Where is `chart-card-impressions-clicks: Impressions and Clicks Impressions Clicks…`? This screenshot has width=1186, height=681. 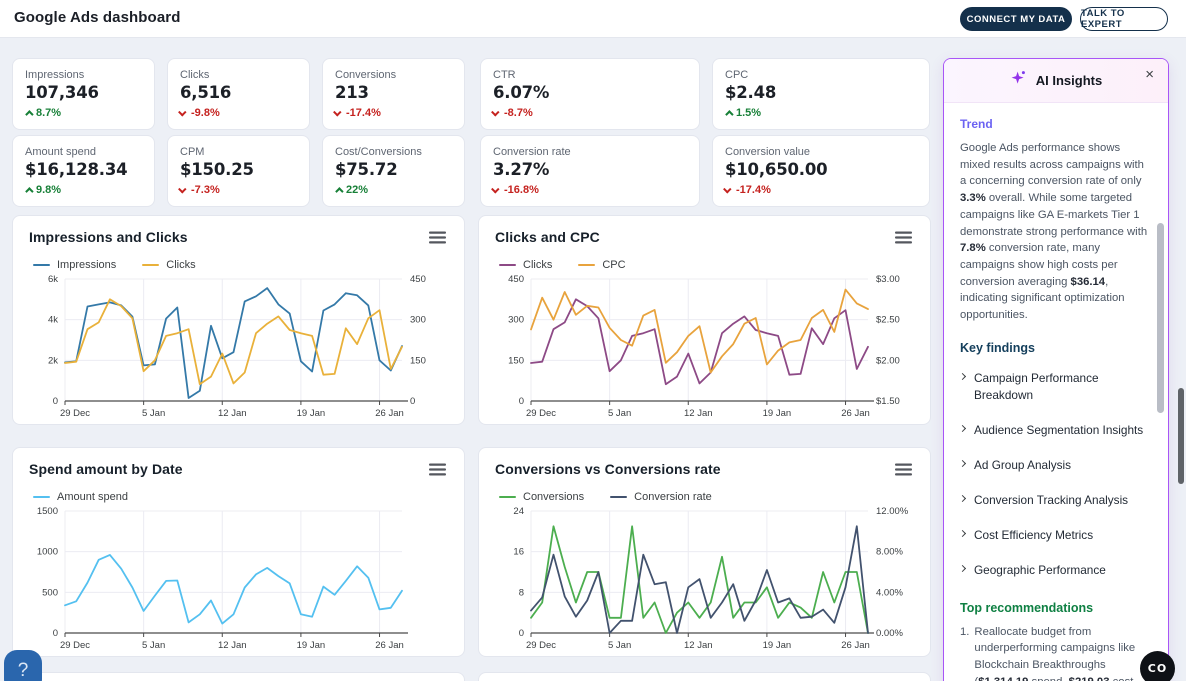 chart-card-impressions-clicks: Impressions and Clicks Impressions Clicks… is located at coordinates (238, 320).